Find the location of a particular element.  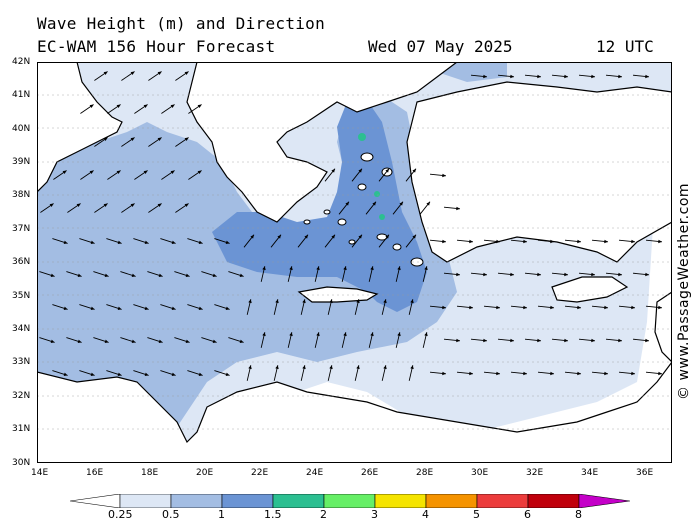

legend-label-0-5: 0.5 is located at coordinates (171, 514).